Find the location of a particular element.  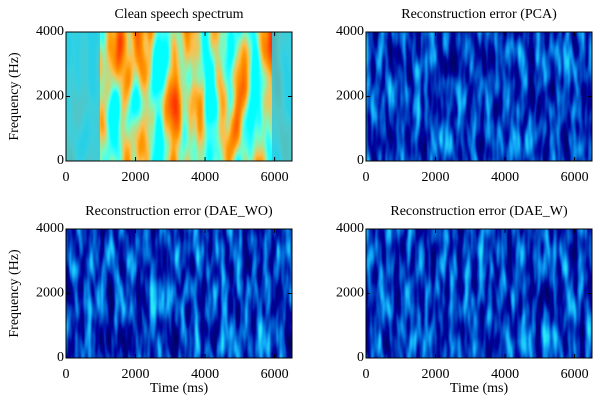

panel-title: Clean speech spectrum is located at coordinates (178, 14).